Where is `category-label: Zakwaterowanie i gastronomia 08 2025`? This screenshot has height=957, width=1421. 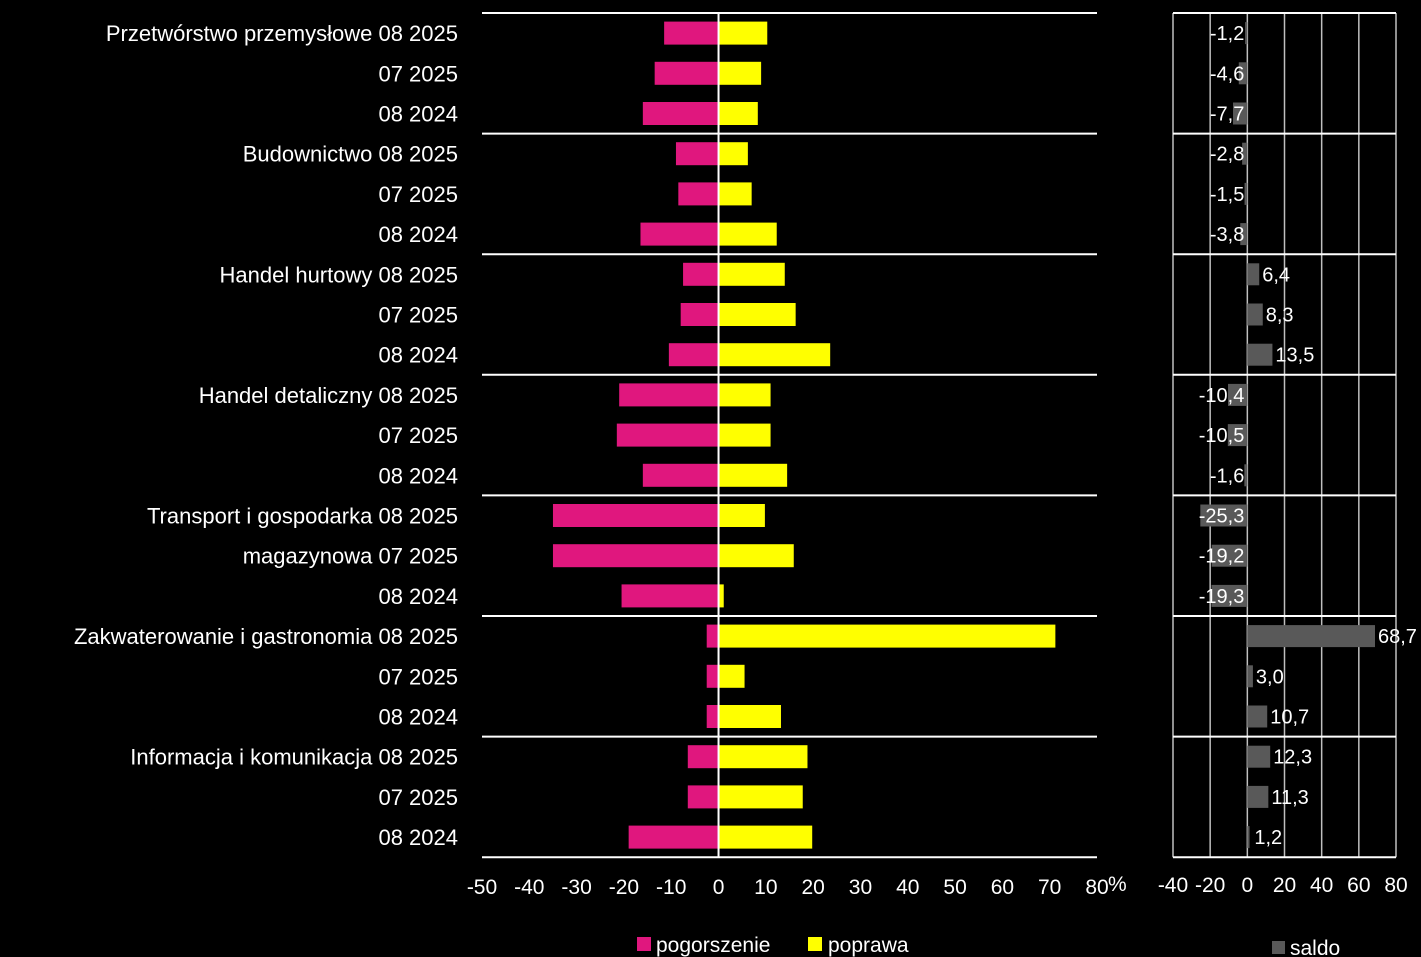 category-label: Zakwaterowanie i gastronomia 08 2025 is located at coordinates (266, 636).